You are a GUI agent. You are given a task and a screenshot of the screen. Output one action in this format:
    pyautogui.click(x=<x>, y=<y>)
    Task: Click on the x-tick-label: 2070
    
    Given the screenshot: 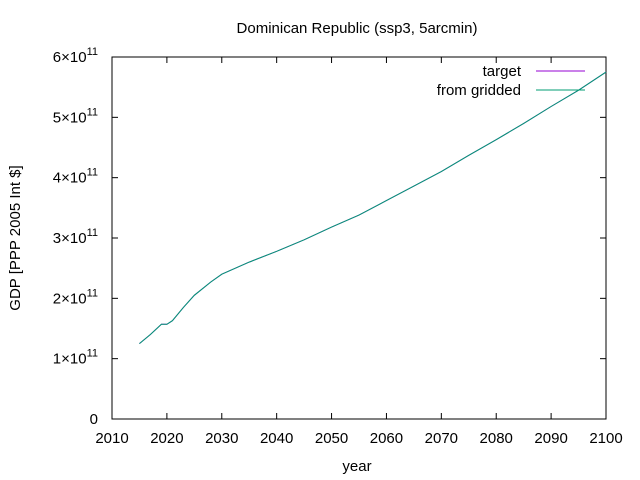 What is the action you would take?
    pyautogui.click(x=441, y=438)
    